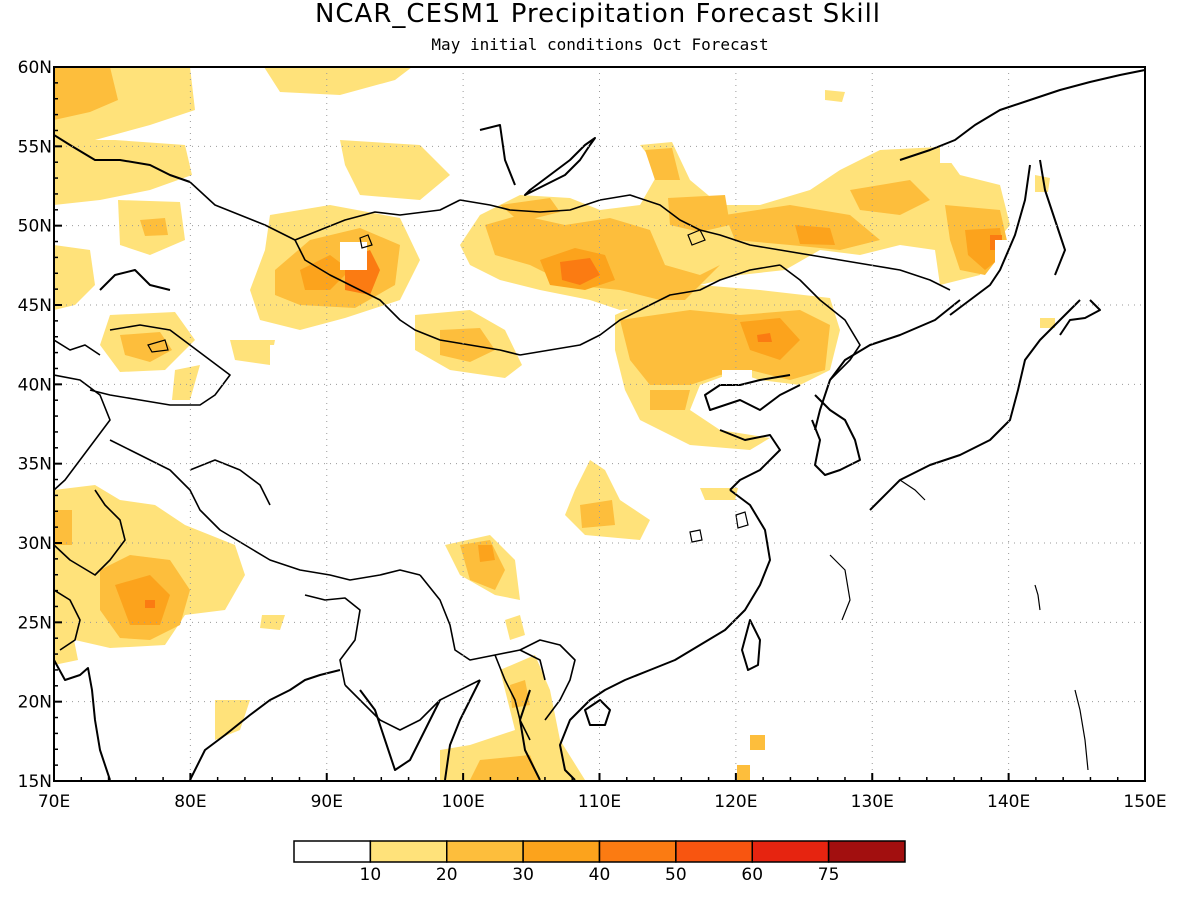 This screenshot has width=1200, height=900. Describe the element at coordinates (600, 875) in the screenshot. I see `colorbar-label: 40` at that location.